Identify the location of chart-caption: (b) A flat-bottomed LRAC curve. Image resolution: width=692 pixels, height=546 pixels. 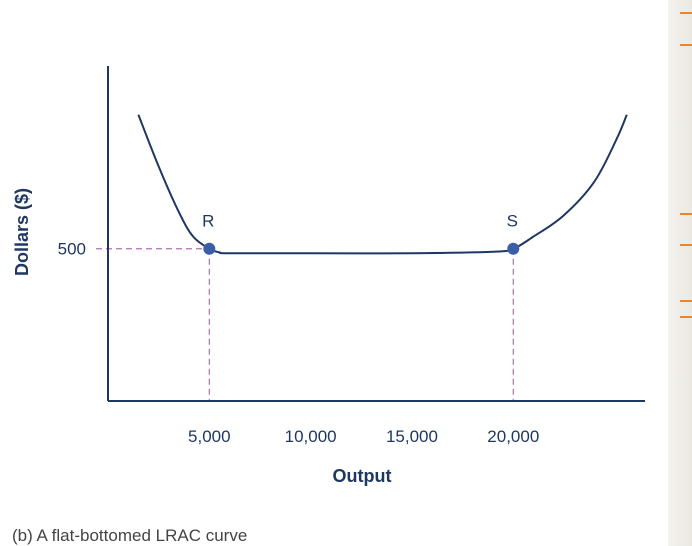
(130, 535).